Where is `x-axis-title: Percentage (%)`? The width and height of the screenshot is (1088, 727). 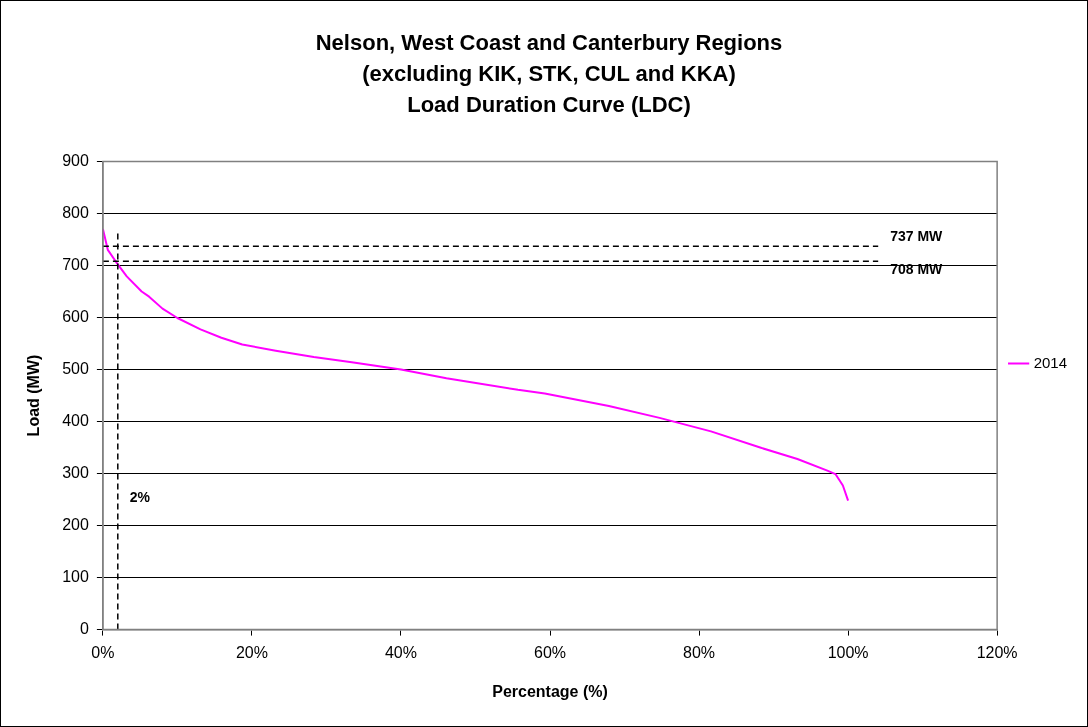
x-axis-title: Percentage (%) is located at coordinates (550, 691).